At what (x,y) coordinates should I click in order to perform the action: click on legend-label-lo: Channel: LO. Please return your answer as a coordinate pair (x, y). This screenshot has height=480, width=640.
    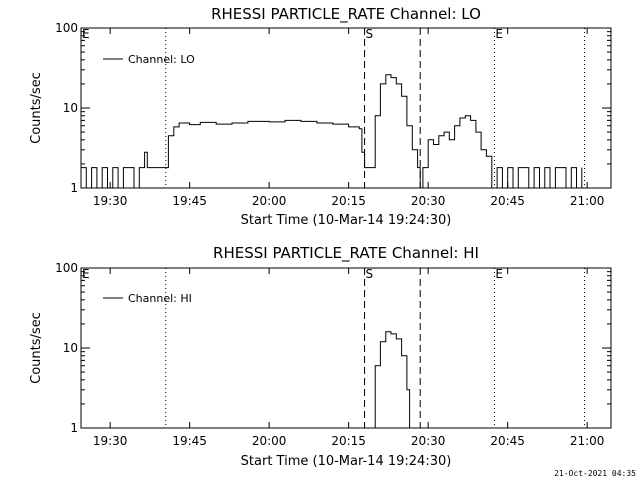
    Looking at the image, I should click on (161, 59).